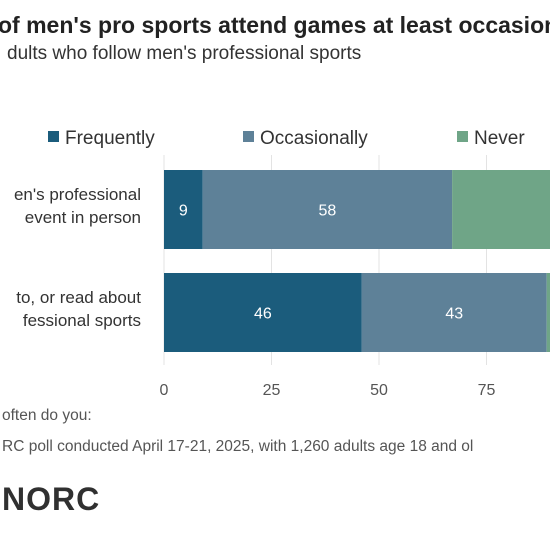 This screenshot has width=550, height=550. I want to click on category-label: to, or read about, so click(78, 297).